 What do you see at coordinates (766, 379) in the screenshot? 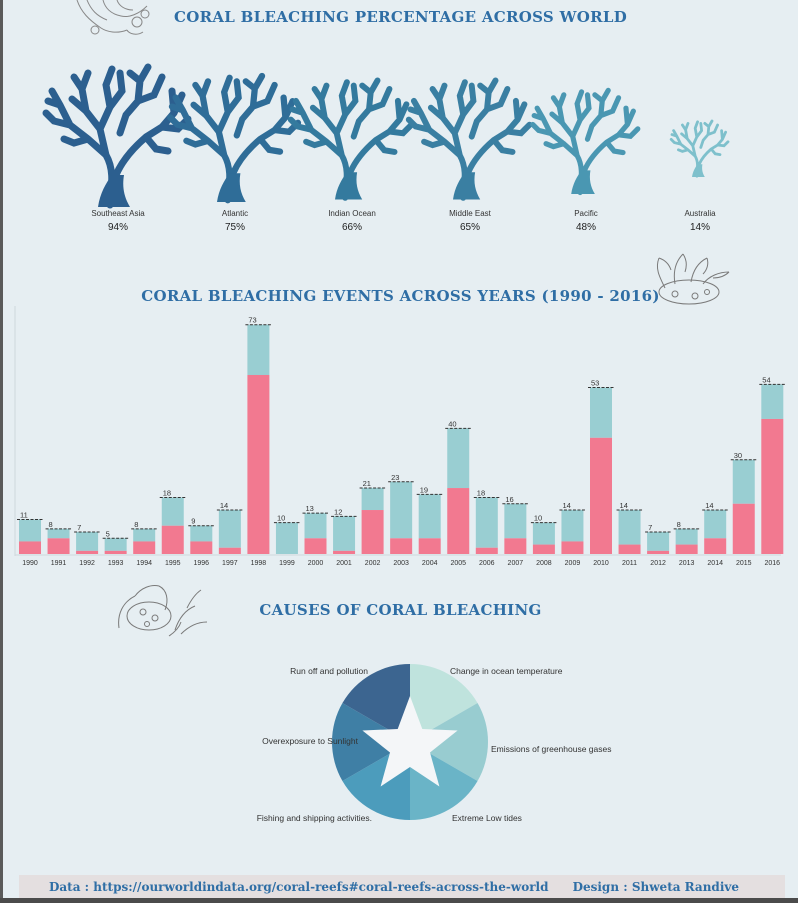
I see `bar-total-label: 54` at bounding box center [766, 379].